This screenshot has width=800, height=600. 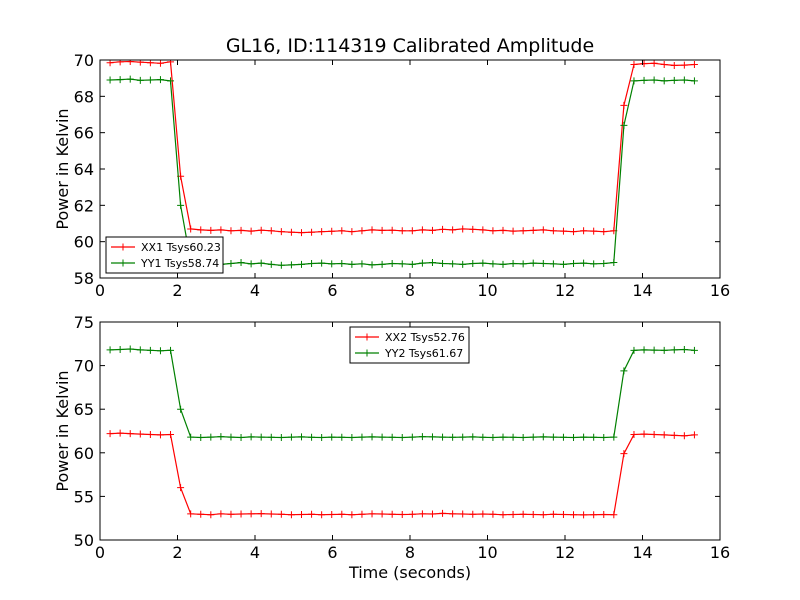 What do you see at coordinates (62, 168) in the screenshot?
I see `y-axis-label: Power in Kelvin` at bounding box center [62, 168].